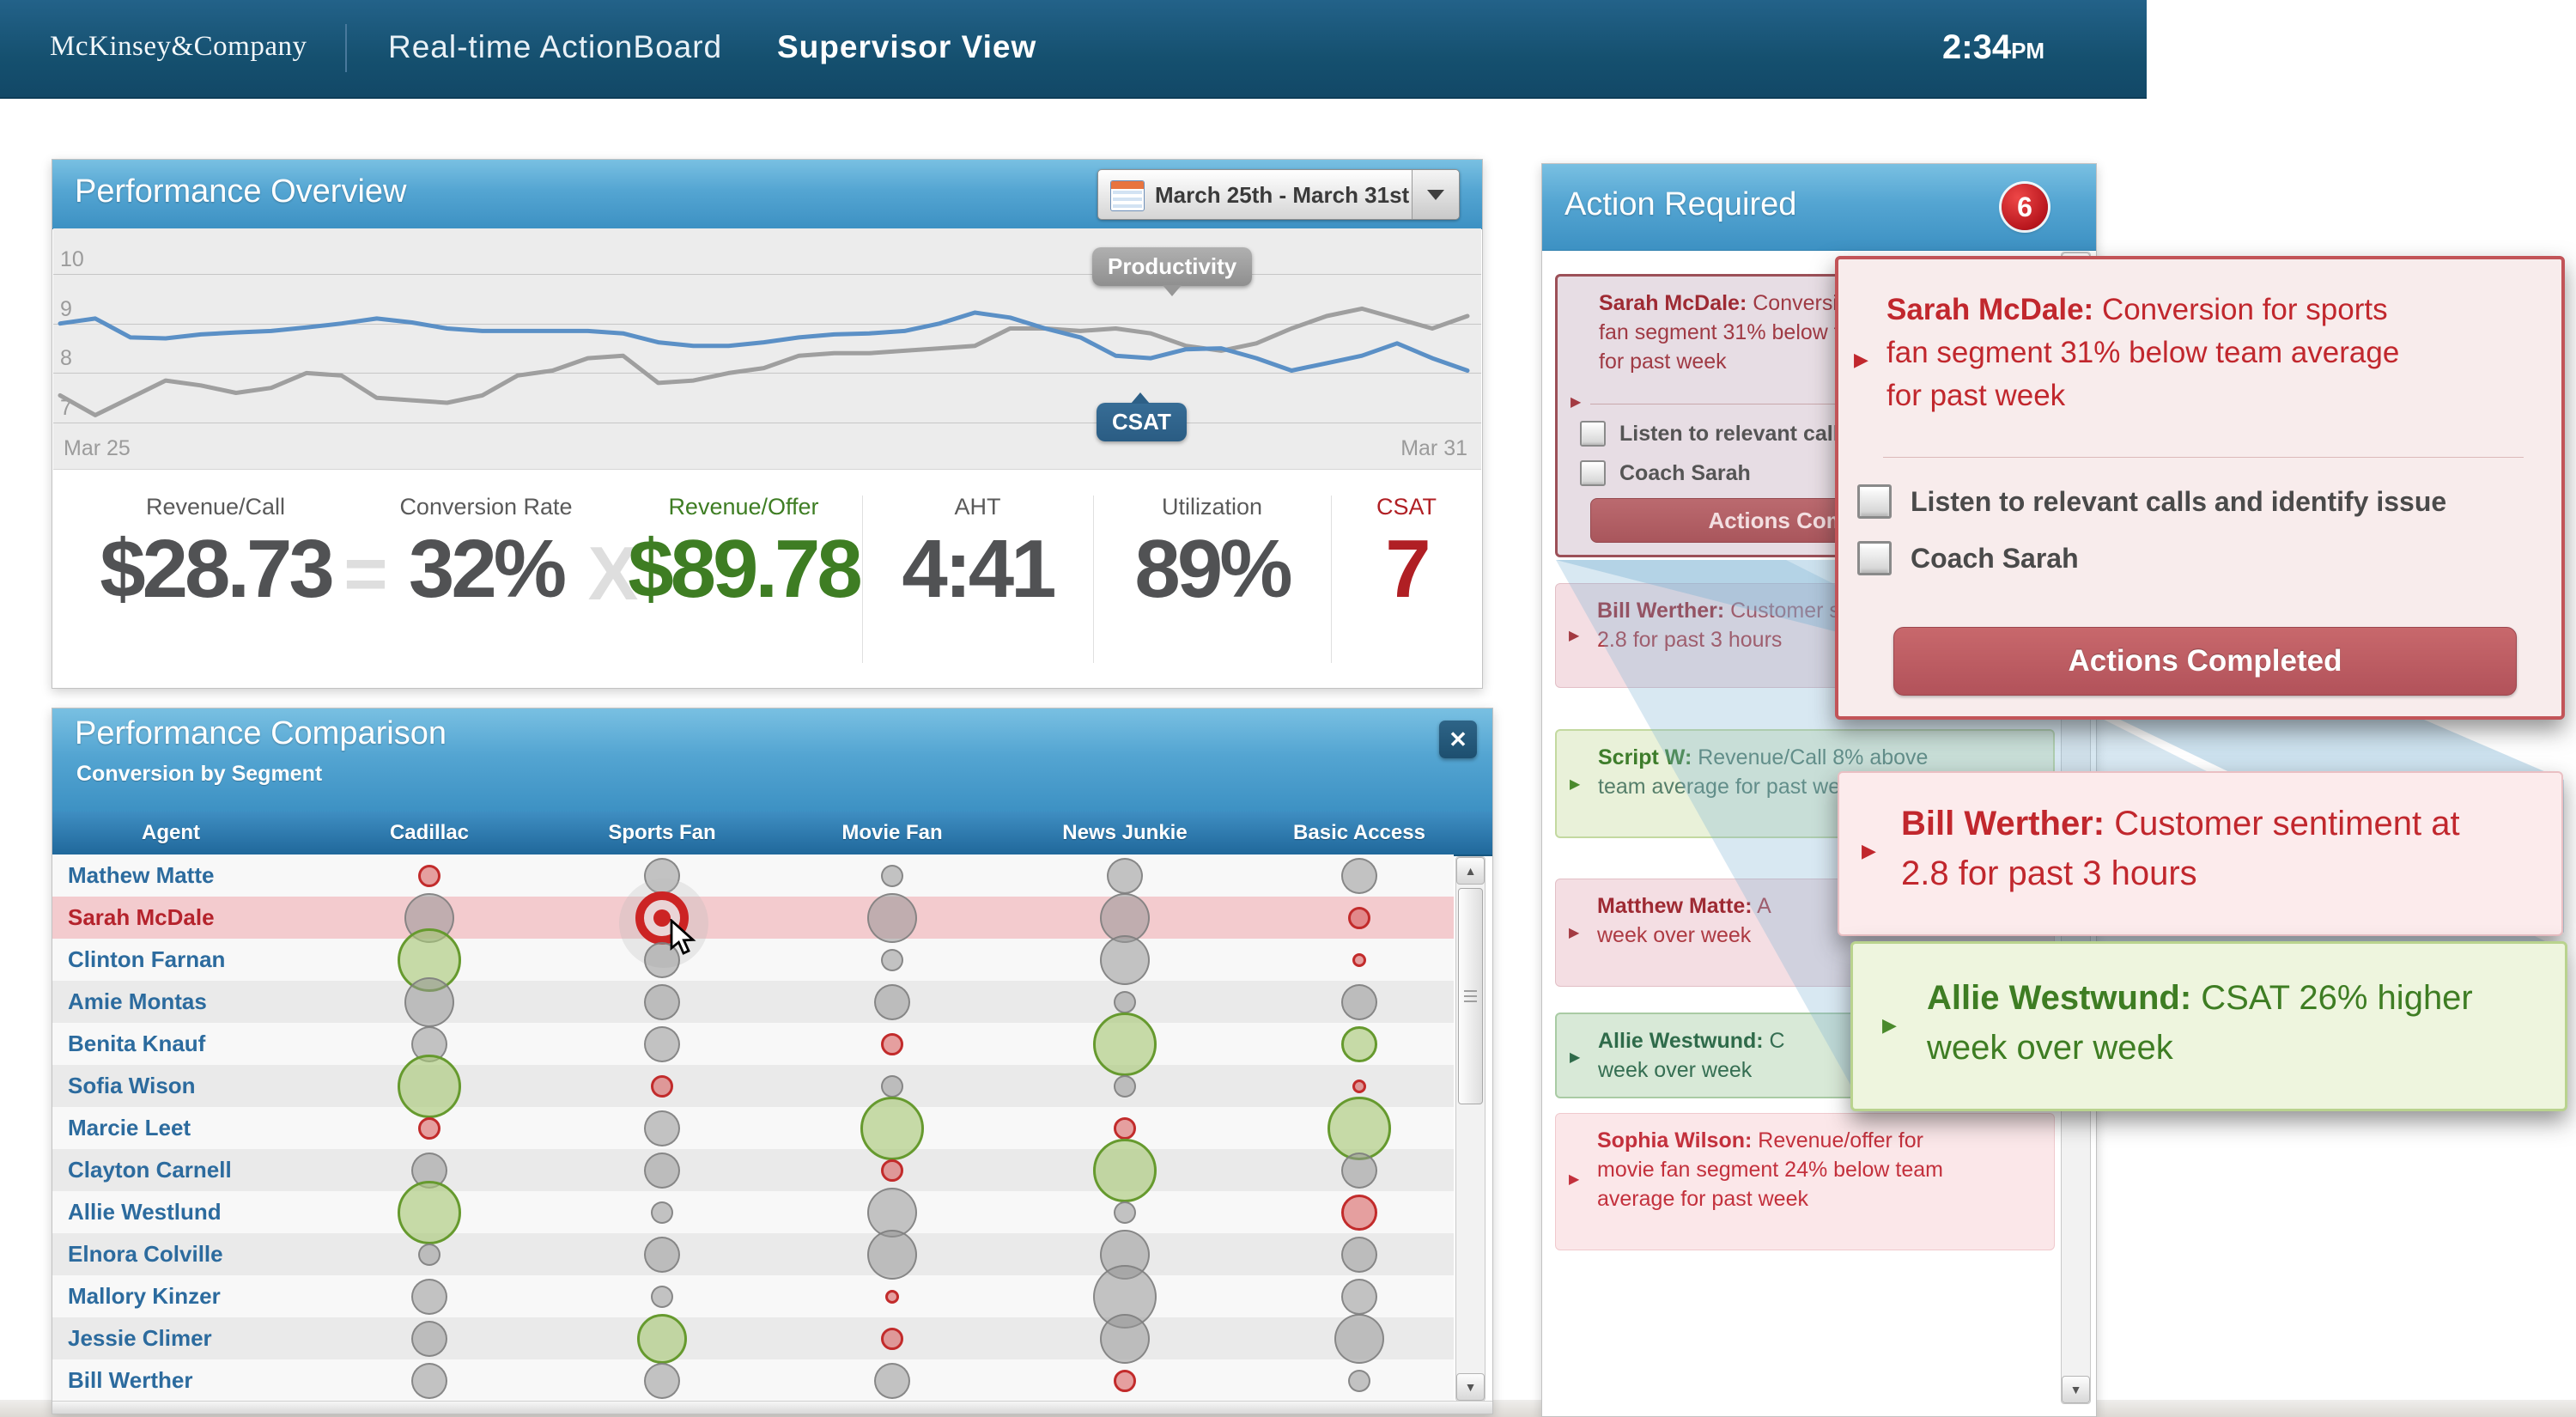 The image size is (2576, 1417). I want to click on card-checkbox-row: Coach Sarah, so click(1665, 473).